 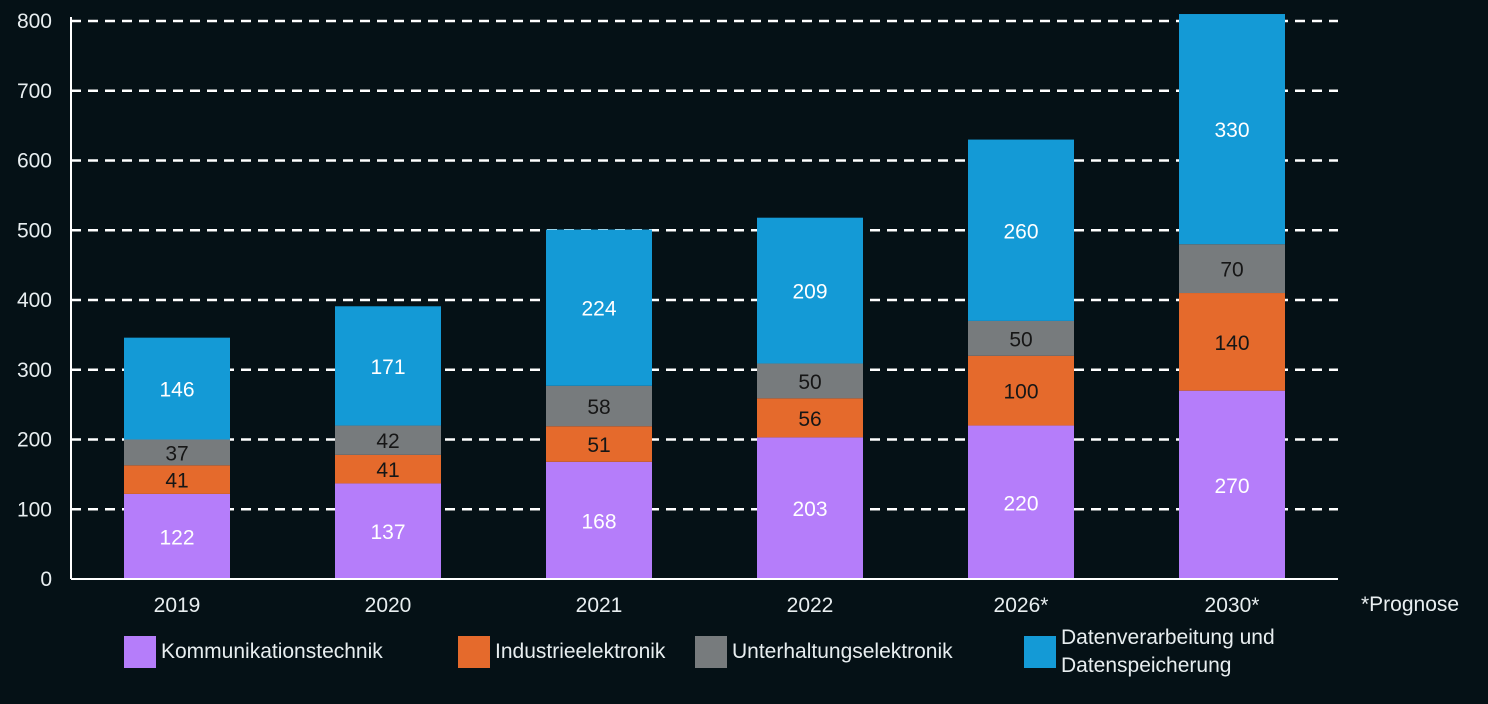 I want to click on x-tick-label: 2026*, so click(x=1021, y=605).